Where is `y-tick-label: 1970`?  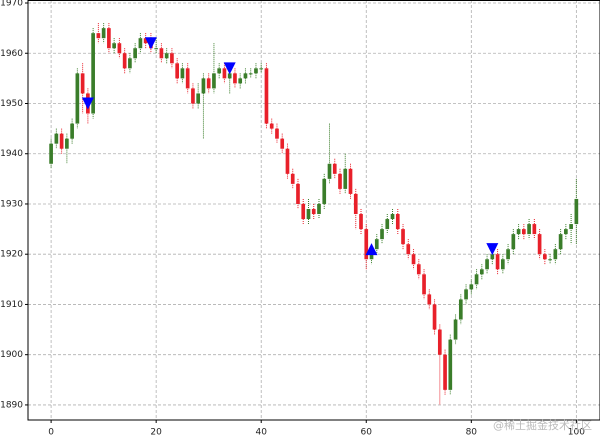 y-tick-label: 1970 is located at coordinates (11, 4).